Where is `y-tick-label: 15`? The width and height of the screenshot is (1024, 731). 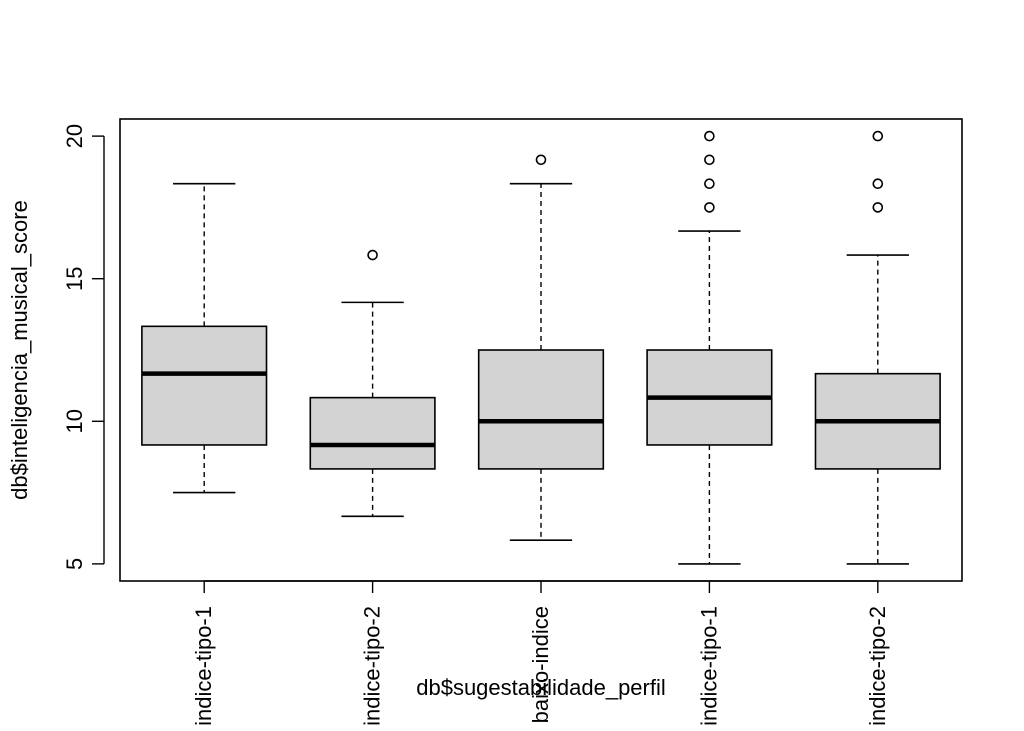 y-tick-label: 15 is located at coordinates (74, 278).